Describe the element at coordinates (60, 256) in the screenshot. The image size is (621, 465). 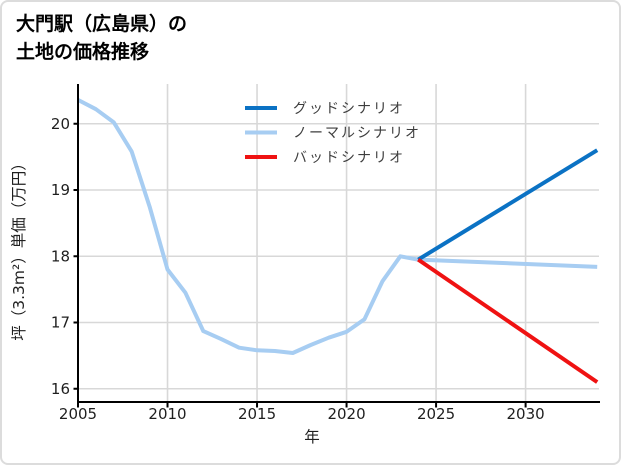
I see `y-tick-label: 18` at that location.